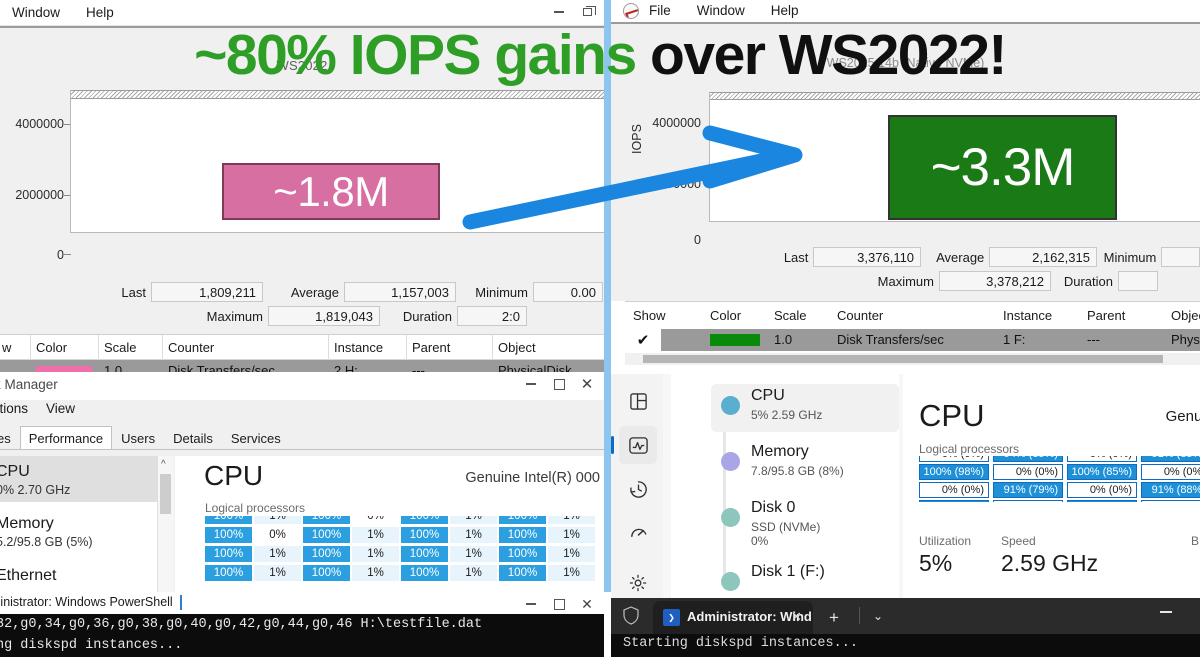  What do you see at coordinates (79, 531) in the screenshot?
I see `sidebar-item-memory: Memory 5.2/95.8 GB (5%)` at bounding box center [79, 531].